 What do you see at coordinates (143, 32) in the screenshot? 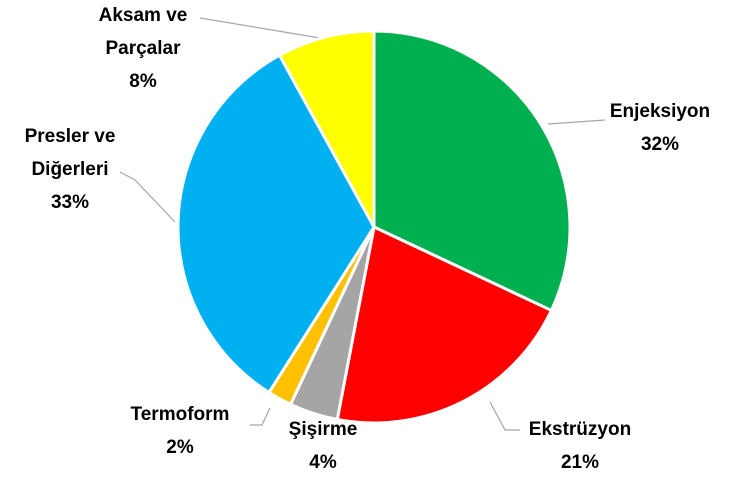
I see `category-label: Aksam ve Parçalar` at bounding box center [143, 32].